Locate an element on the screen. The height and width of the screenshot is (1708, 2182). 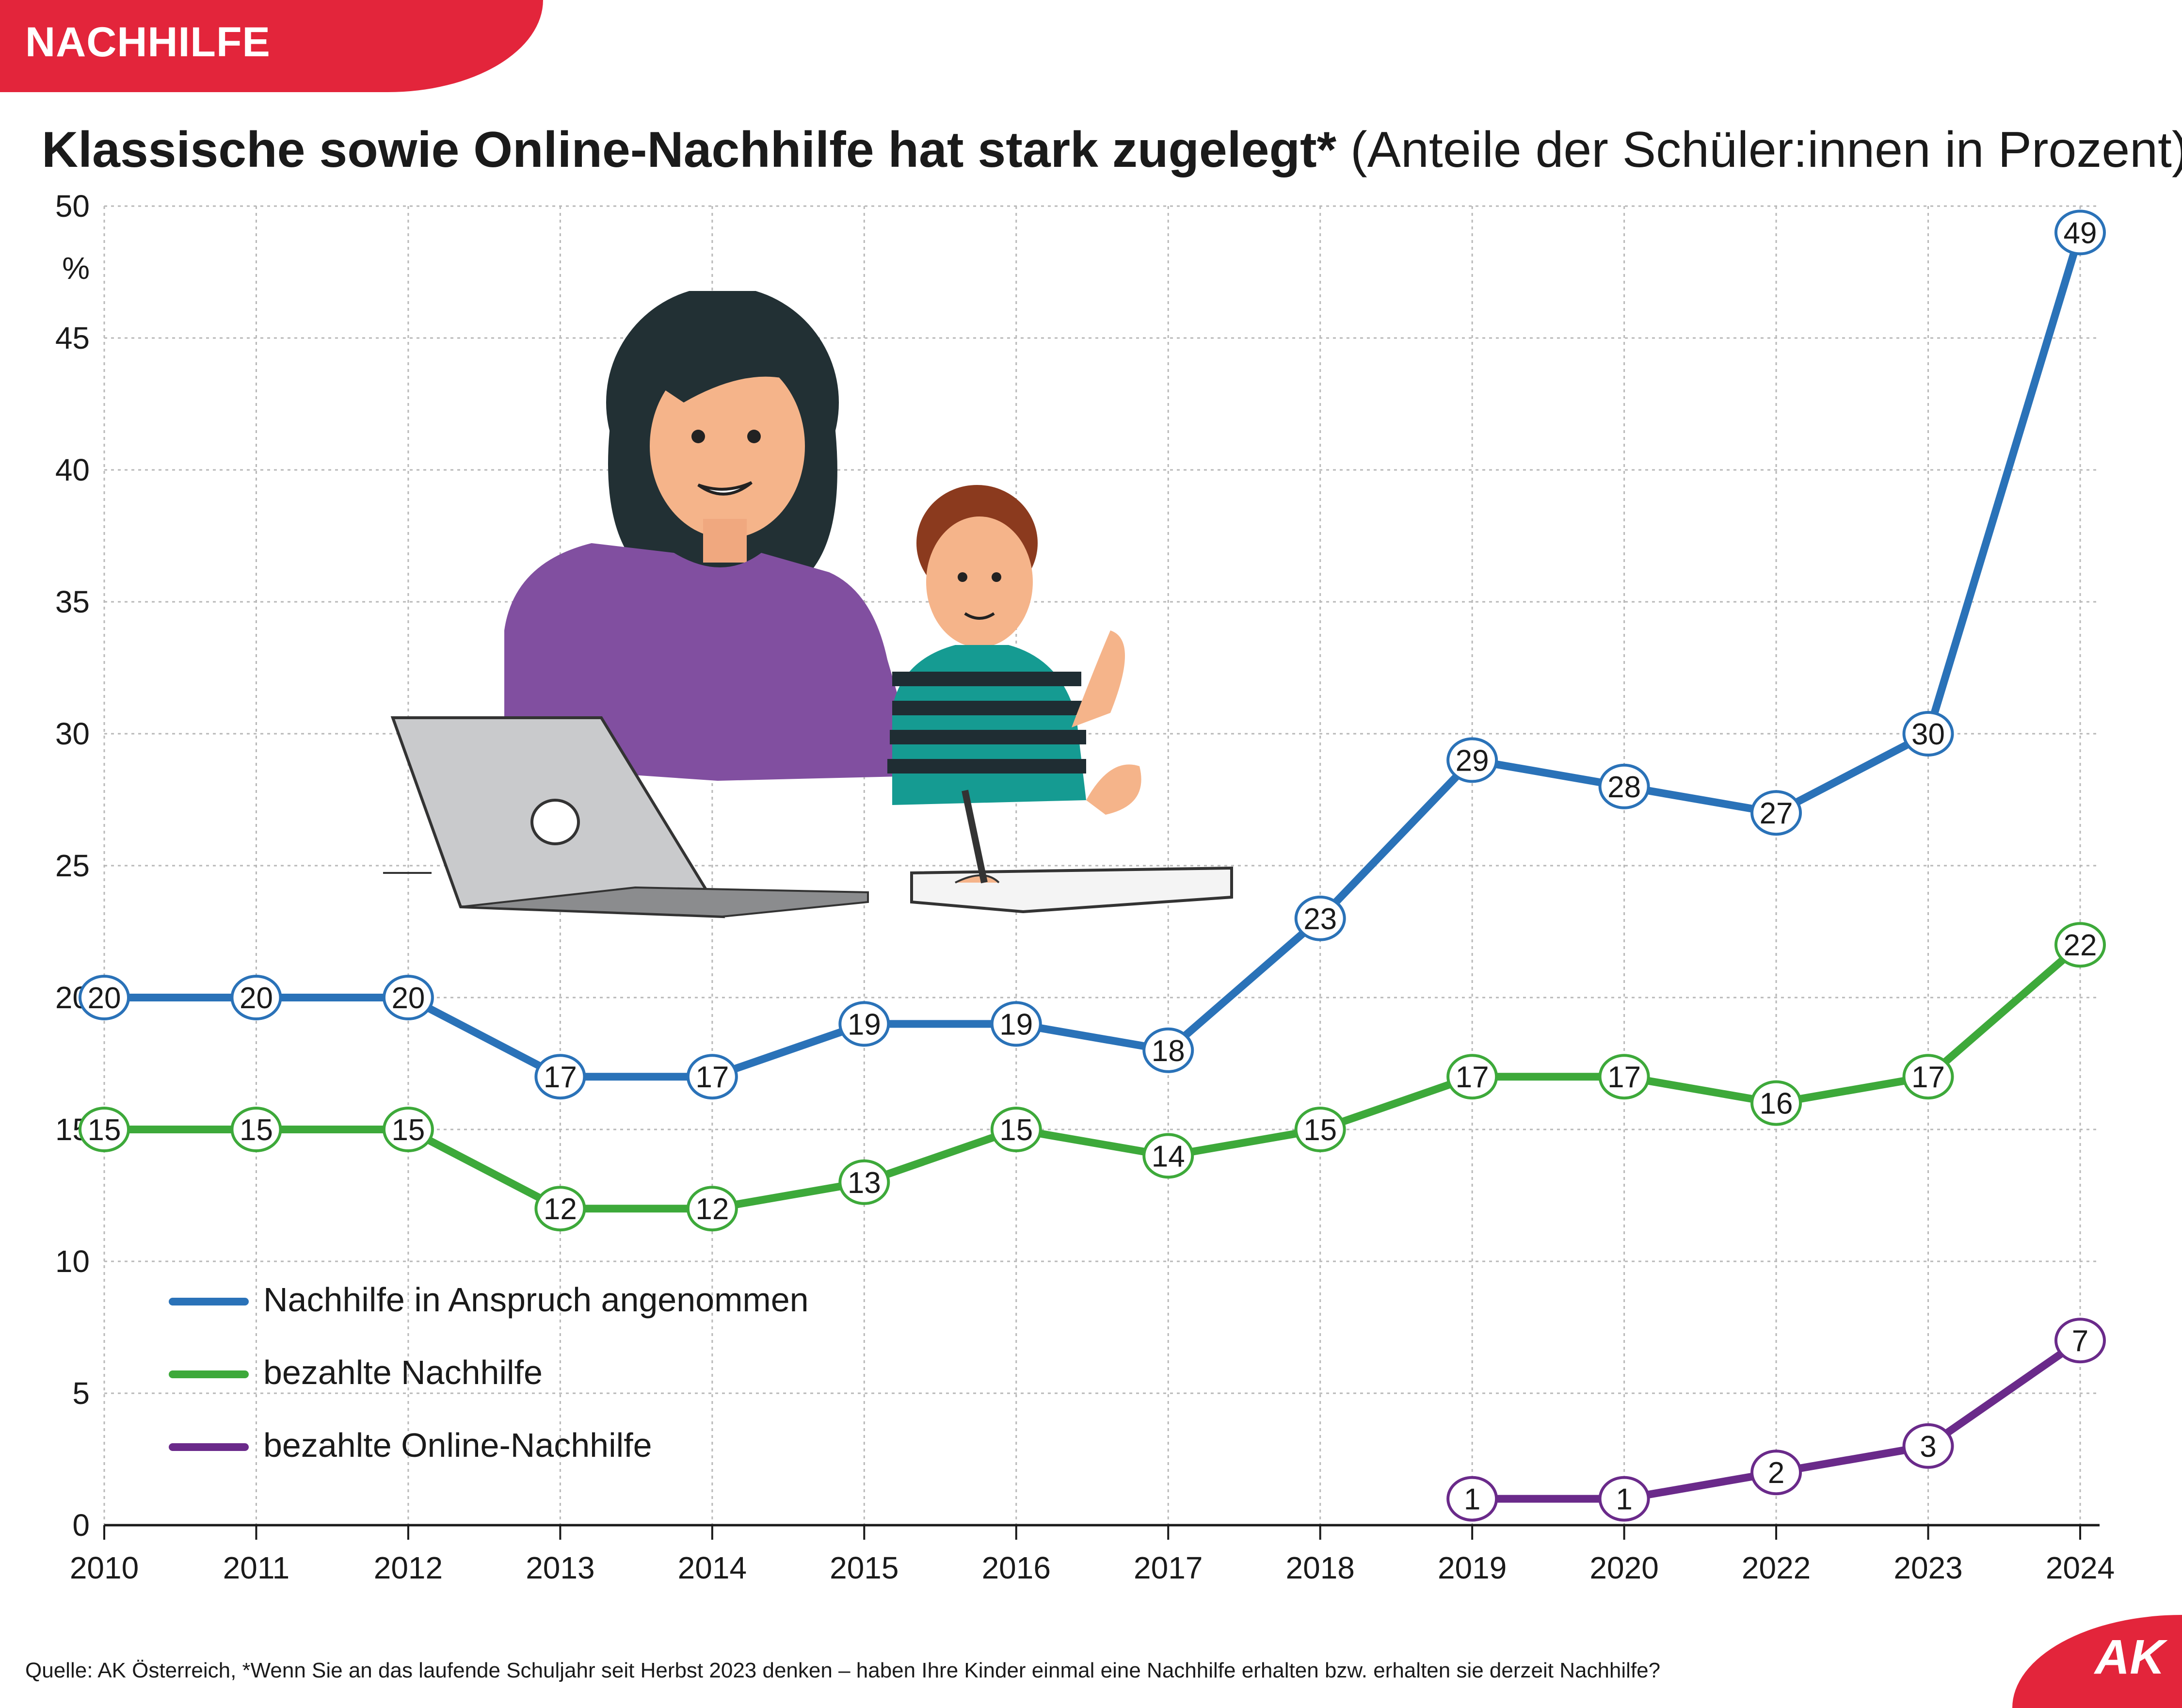
x-tick-label: 2024 is located at coordinates (2080, 1568).